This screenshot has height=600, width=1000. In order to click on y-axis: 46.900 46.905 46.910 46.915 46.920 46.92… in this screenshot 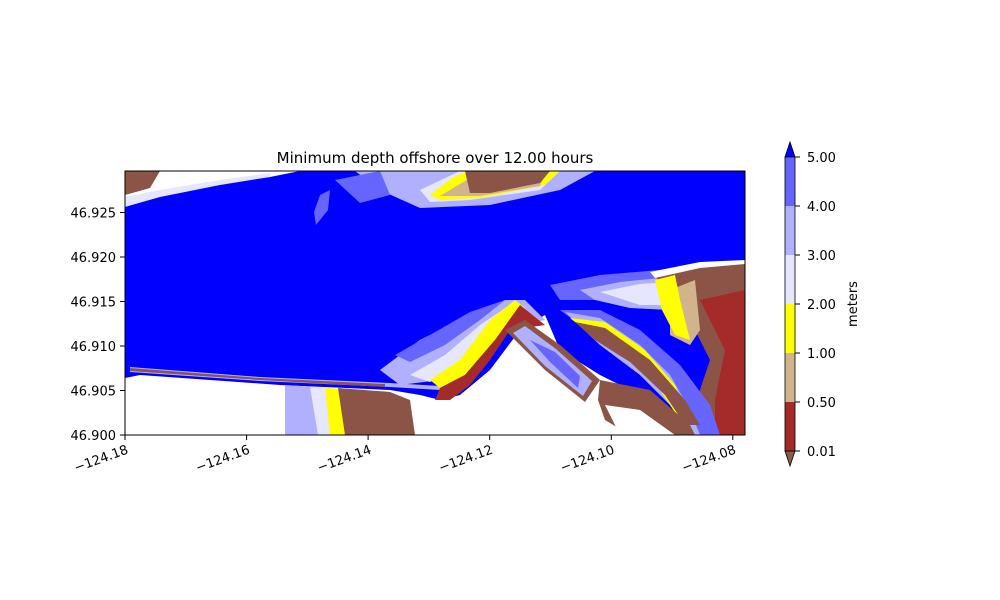, I will do `click(98, 325)`.